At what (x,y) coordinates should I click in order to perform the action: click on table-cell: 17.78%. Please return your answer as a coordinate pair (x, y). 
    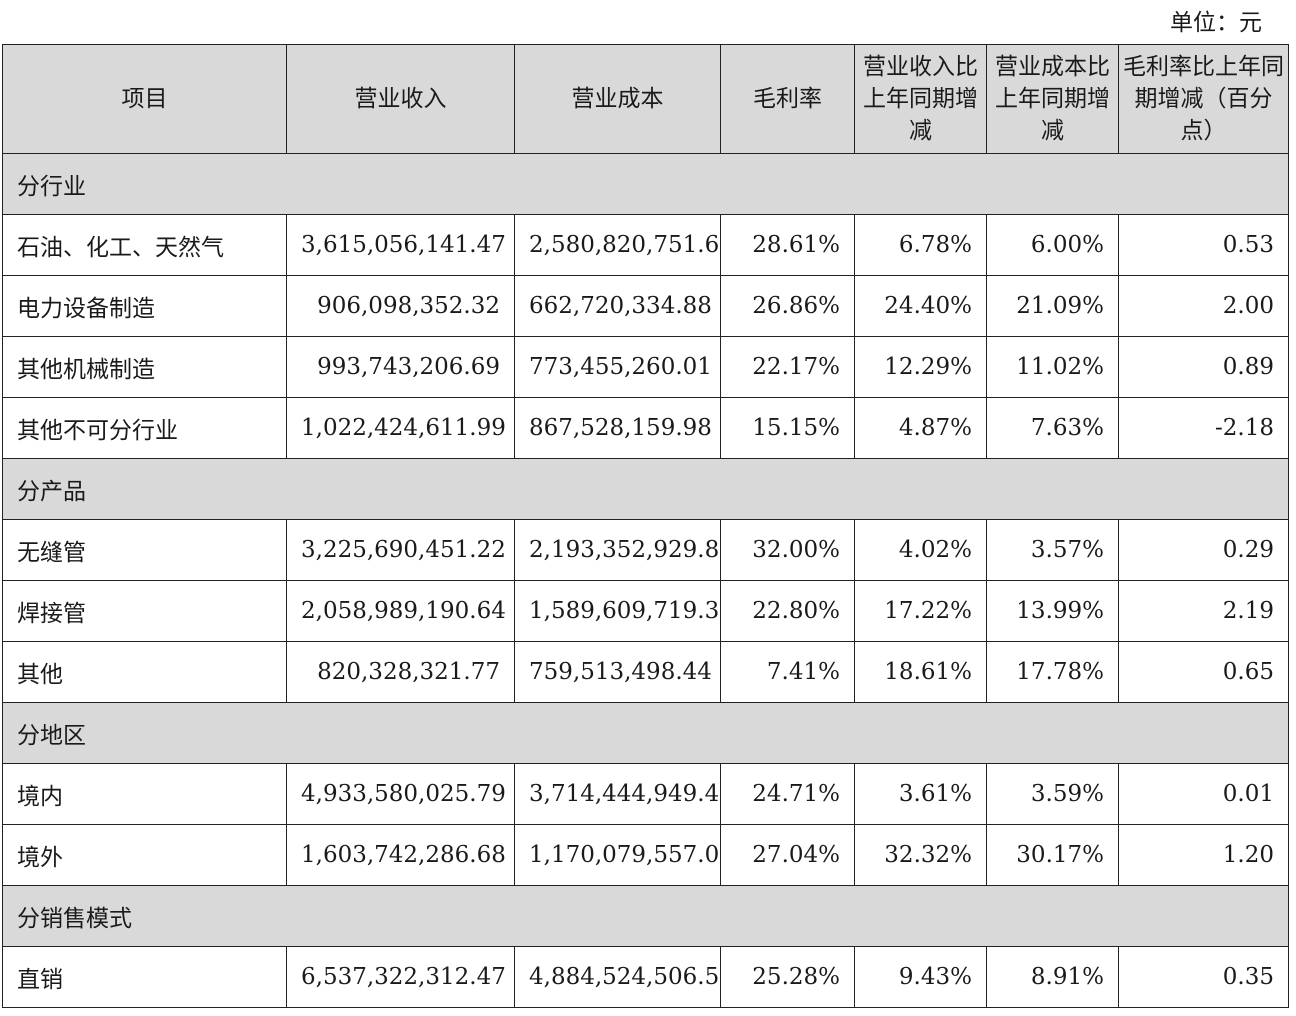
    Looking at the image, I should click on (1052, 672).